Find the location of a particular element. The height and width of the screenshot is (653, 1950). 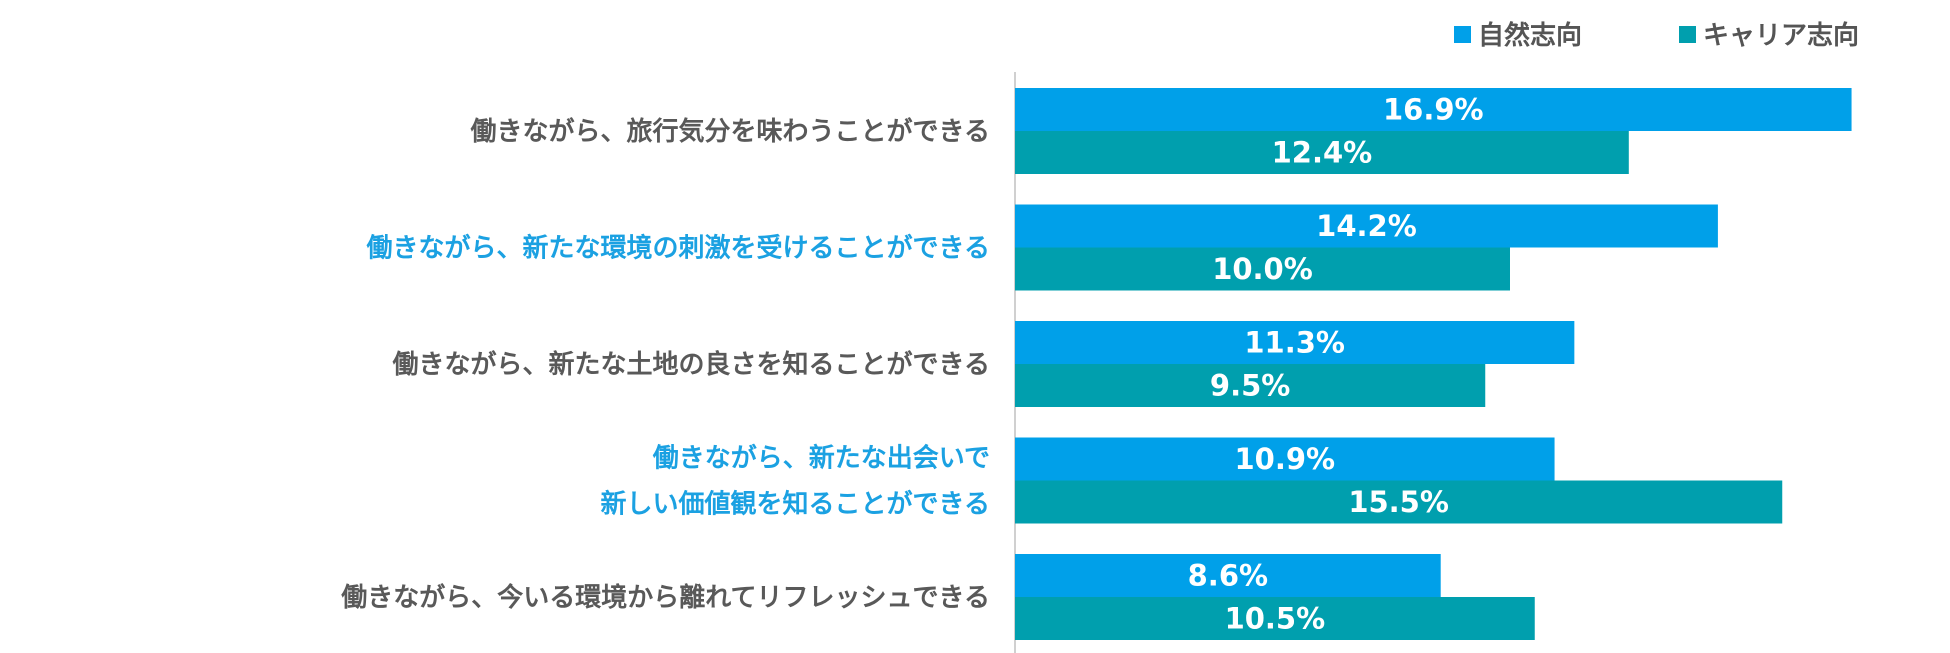

data-label-series-1-cat-2: 14.2% is located at coordinates (1366, 226).